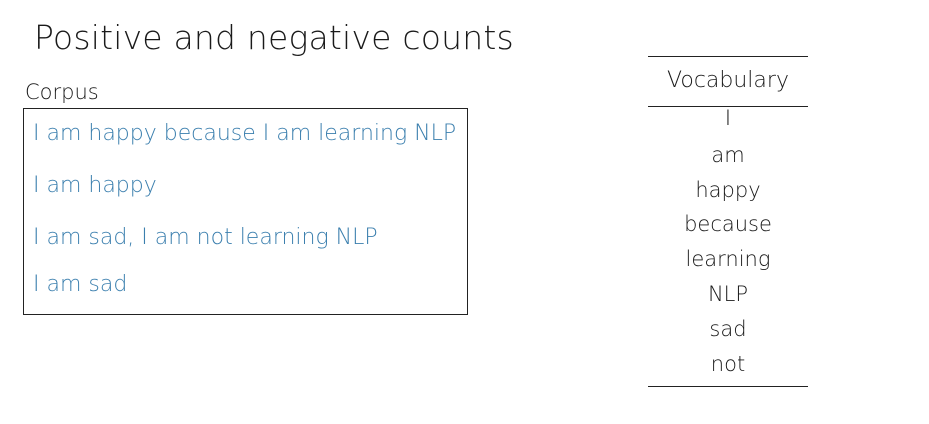 The image size is (929, 424). What do you see at coordinates (728, 118) in the screenshot?
I see `vocabulary-word: I` at bounding box center [728, 118].